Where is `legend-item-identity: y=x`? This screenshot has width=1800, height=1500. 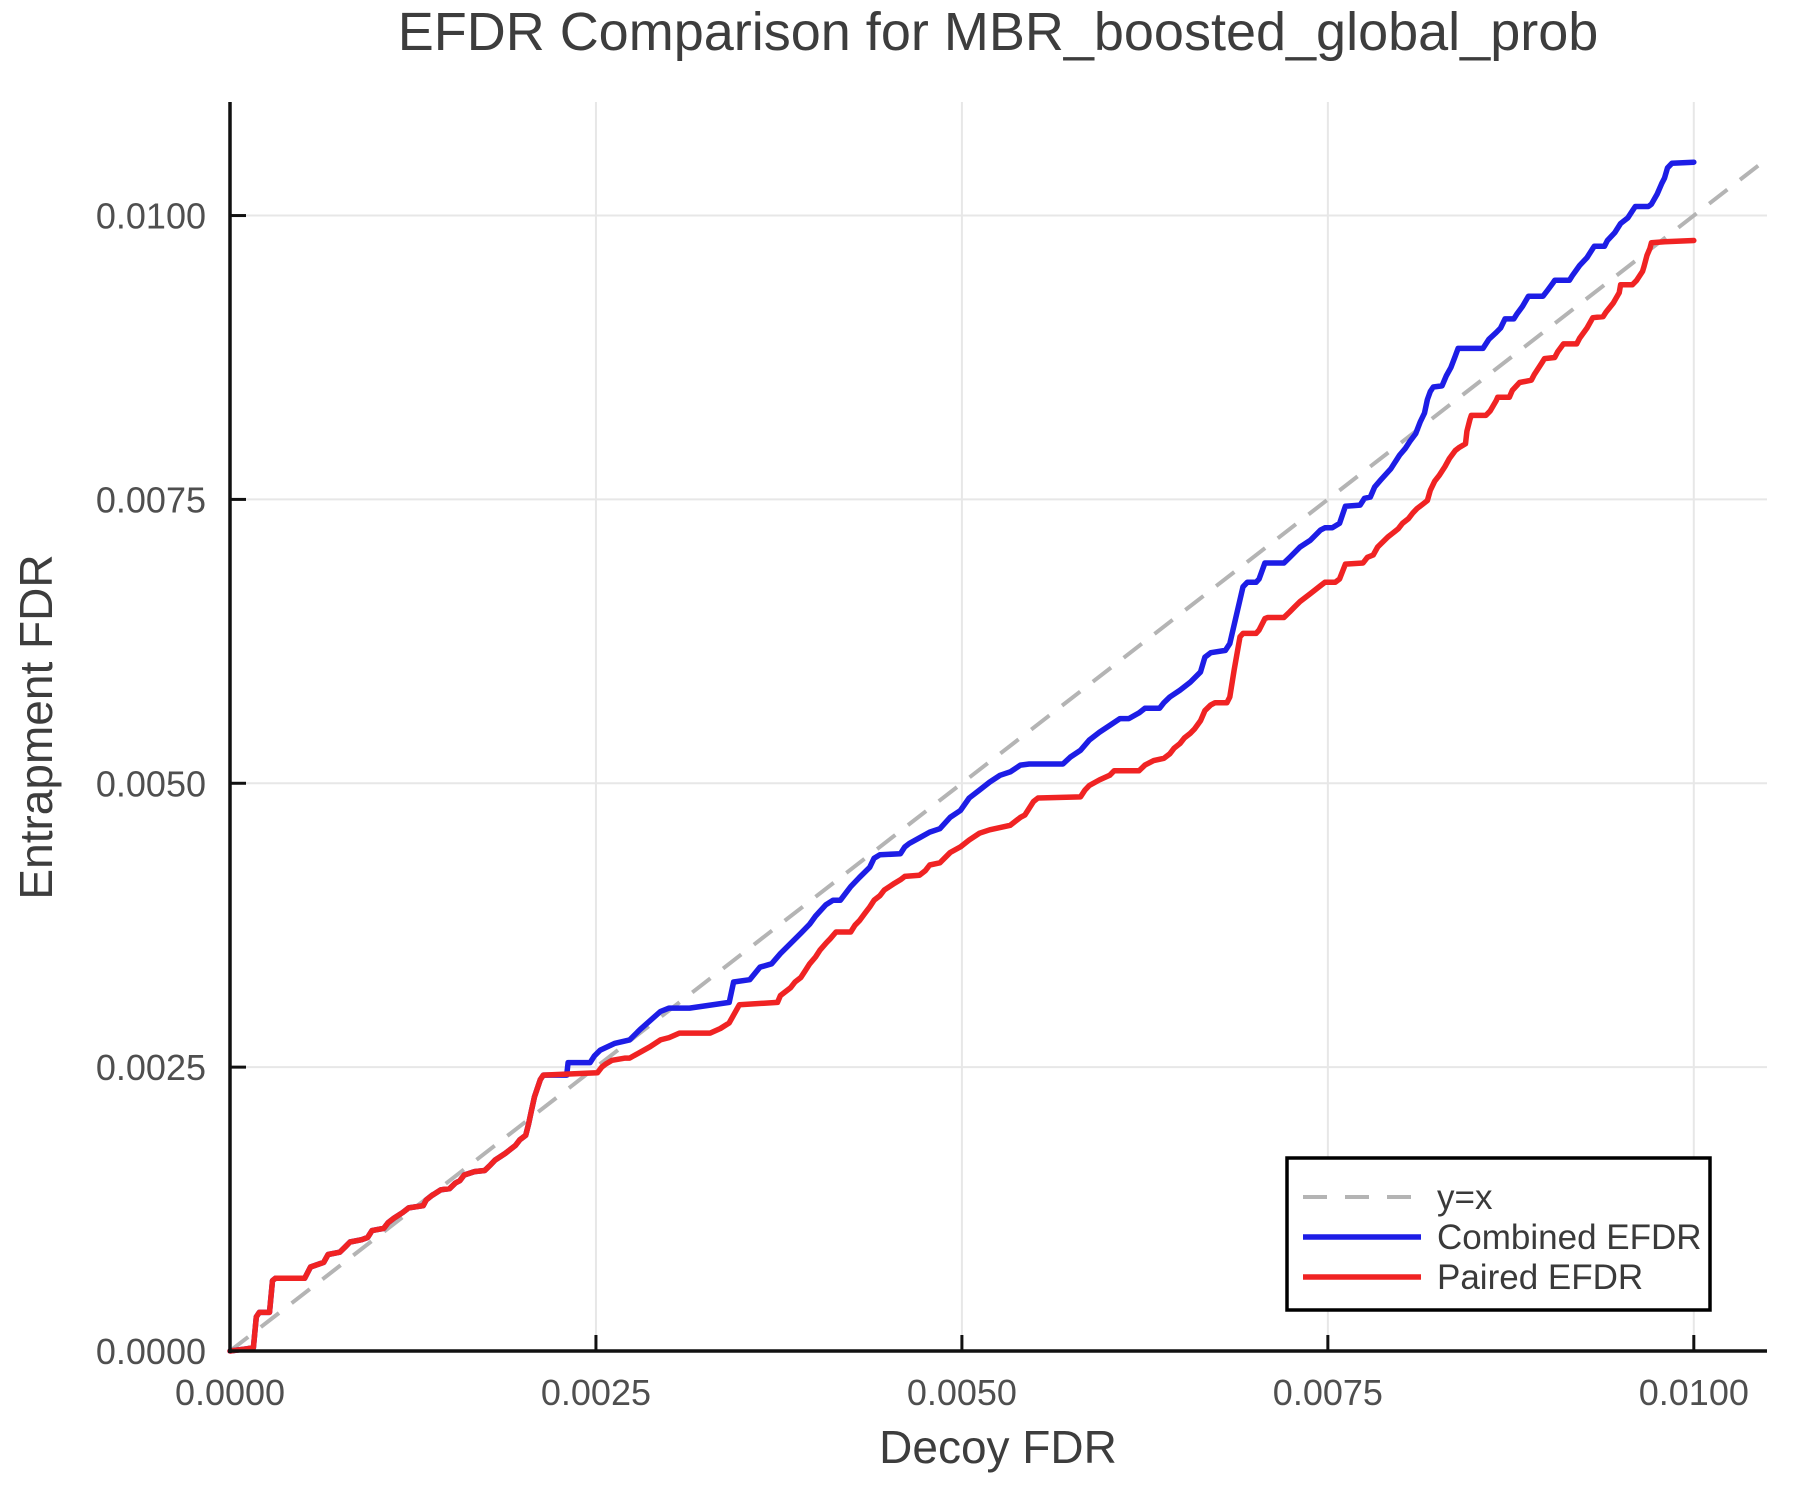 legend-item-identity: y=x is located at coordinates (1398, 1197).